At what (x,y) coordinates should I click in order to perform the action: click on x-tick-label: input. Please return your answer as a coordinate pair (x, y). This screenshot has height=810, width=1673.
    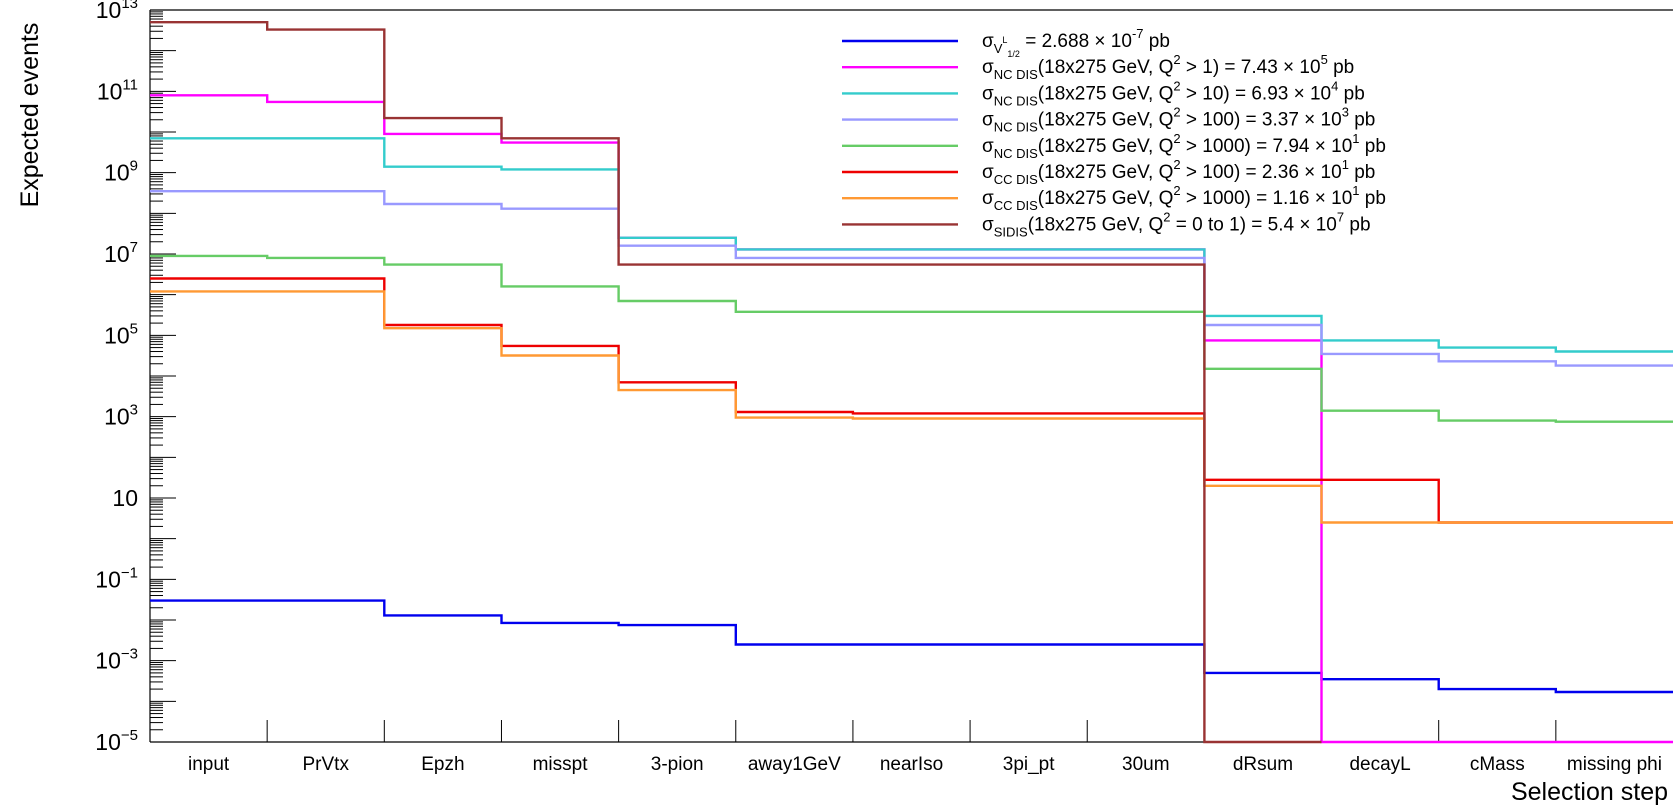
    Looking at the image, I should click on (209, 764).